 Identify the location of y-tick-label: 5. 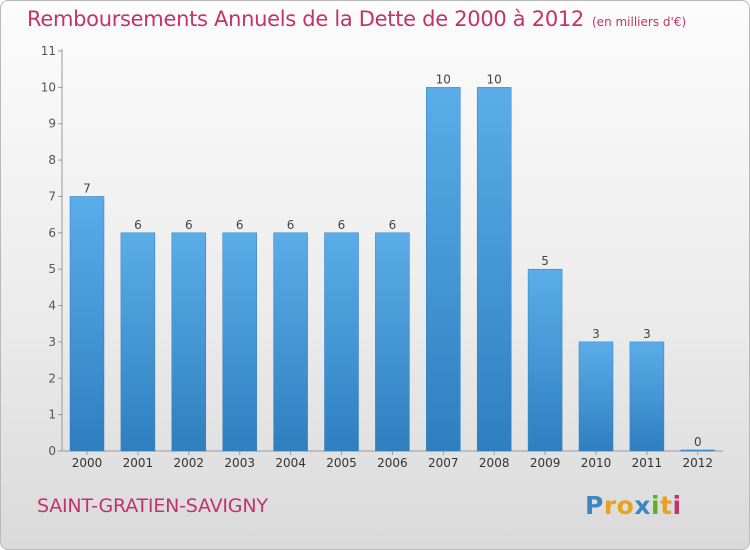
(52, 269).